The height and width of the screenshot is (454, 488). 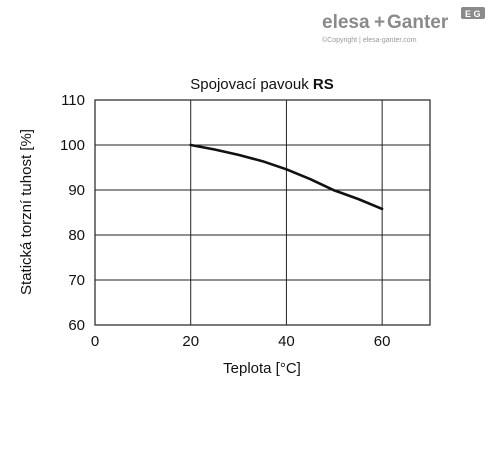 What do you see at coordinates (76, 235) in the screenshot?
I see `y-tick-label: 80` at bounding box center [76, 235].